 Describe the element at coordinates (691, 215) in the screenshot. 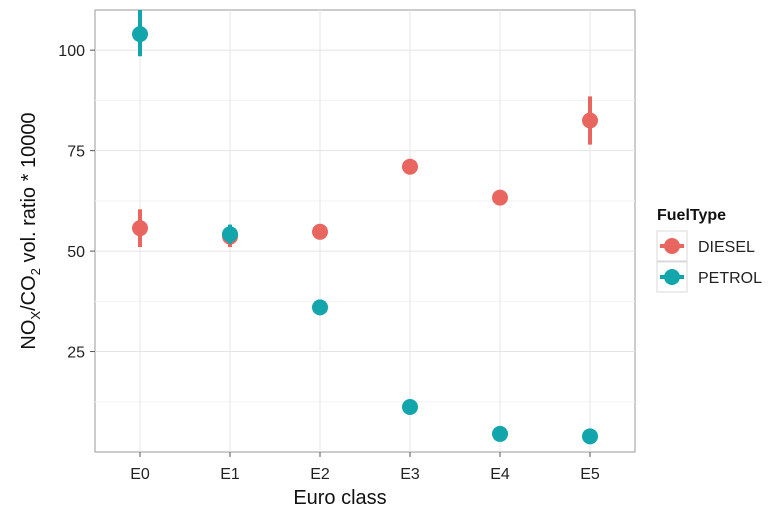

I see `legend-title: FuelType` at that location.